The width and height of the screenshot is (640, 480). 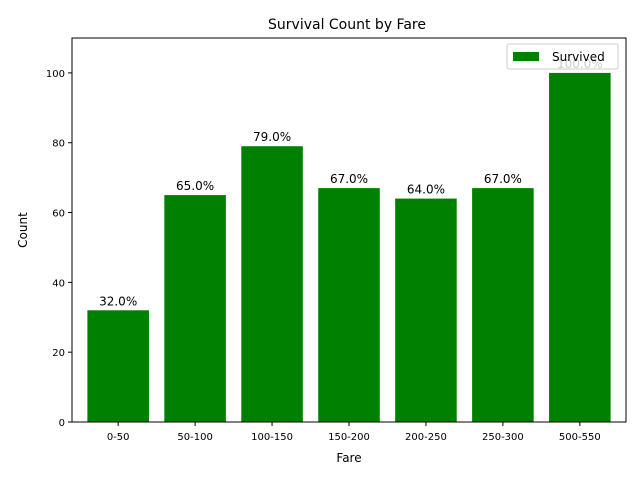 I want to click on legend-entry-survived: Survived, so click(x=578, y=57).